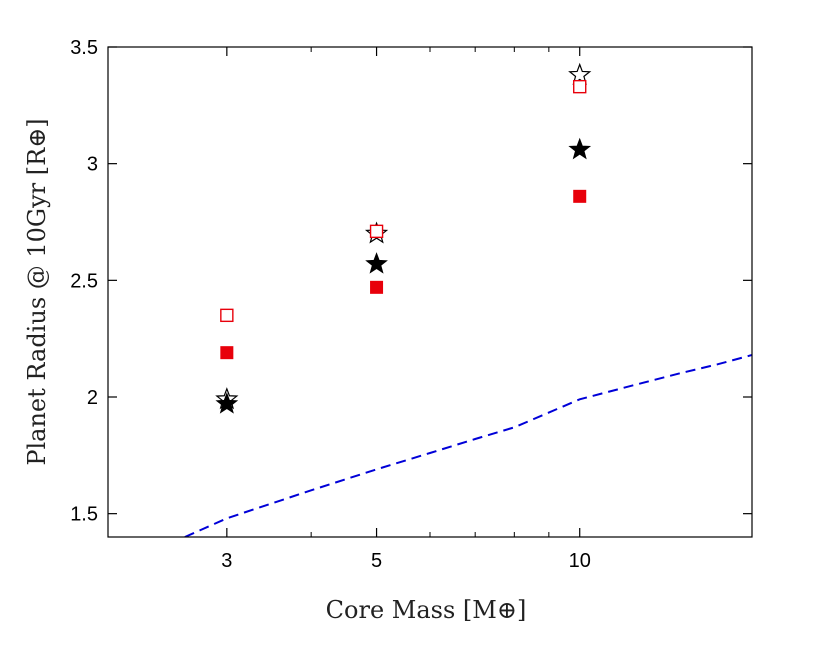 The height and width of the screenshot is (647, 830). I want to click on y-tick-label: 3, so click(92, 165).